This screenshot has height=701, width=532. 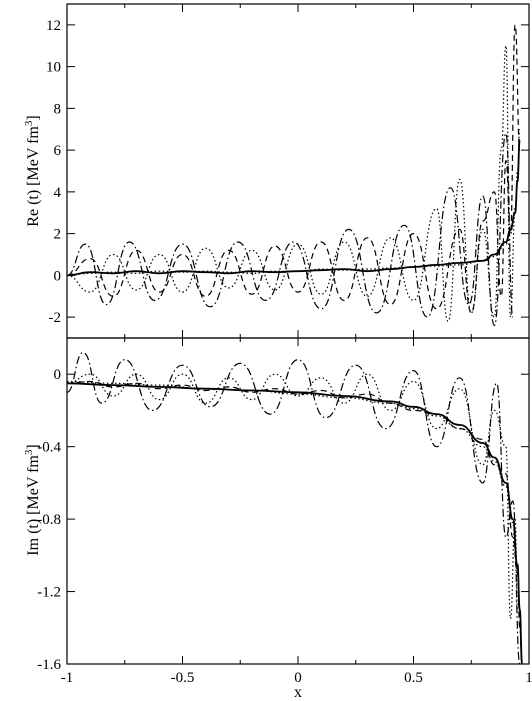 I want to click on bottom-y-tick-label: -1.2, so click(x=49, y=593).